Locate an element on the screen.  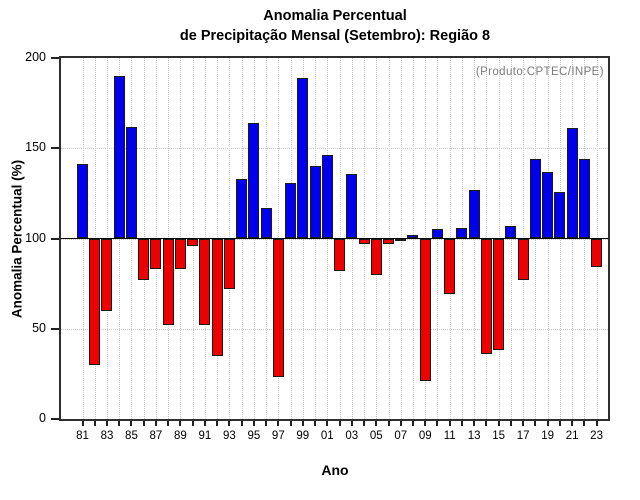
x-tick-label: 99 is located at coordinates (303, 436).